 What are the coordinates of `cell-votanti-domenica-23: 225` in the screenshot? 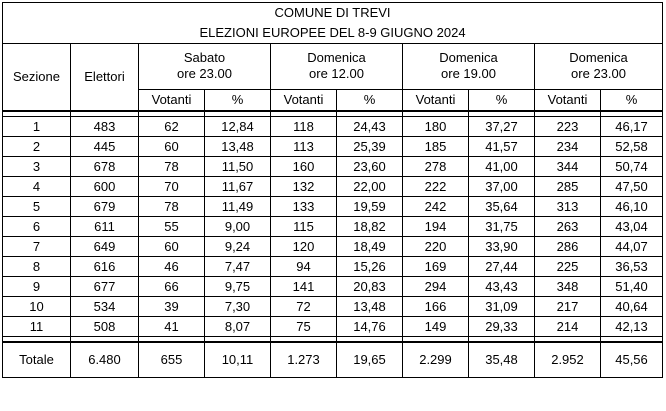 It's located at (567, 266).